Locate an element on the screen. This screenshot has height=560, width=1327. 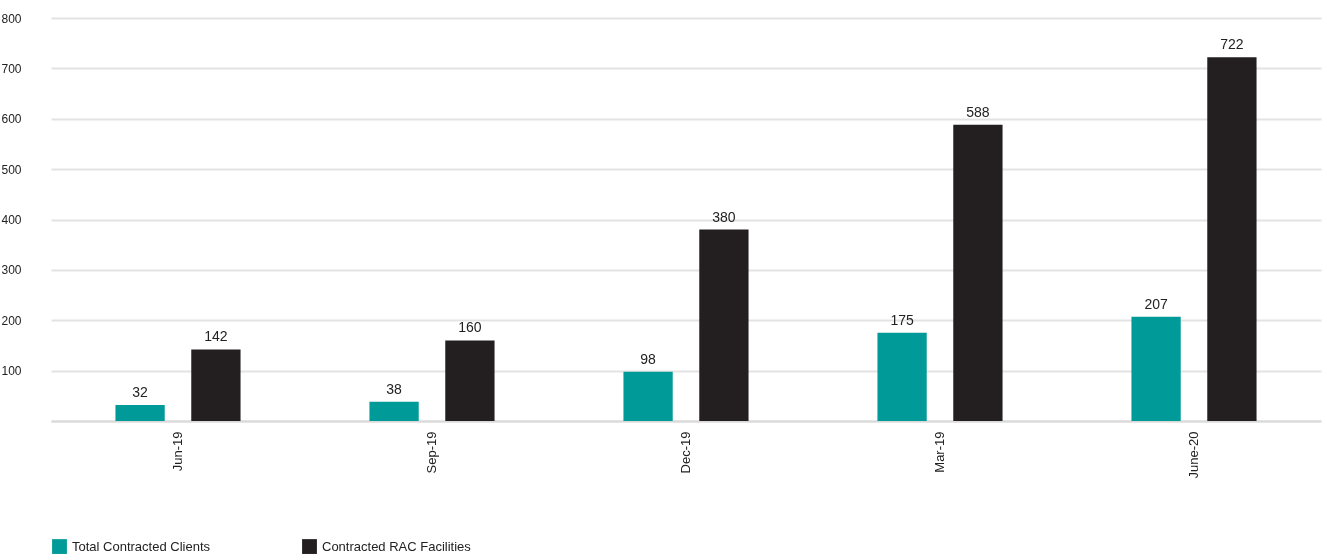
data-label: 142 is located at coordinates (216, 336).